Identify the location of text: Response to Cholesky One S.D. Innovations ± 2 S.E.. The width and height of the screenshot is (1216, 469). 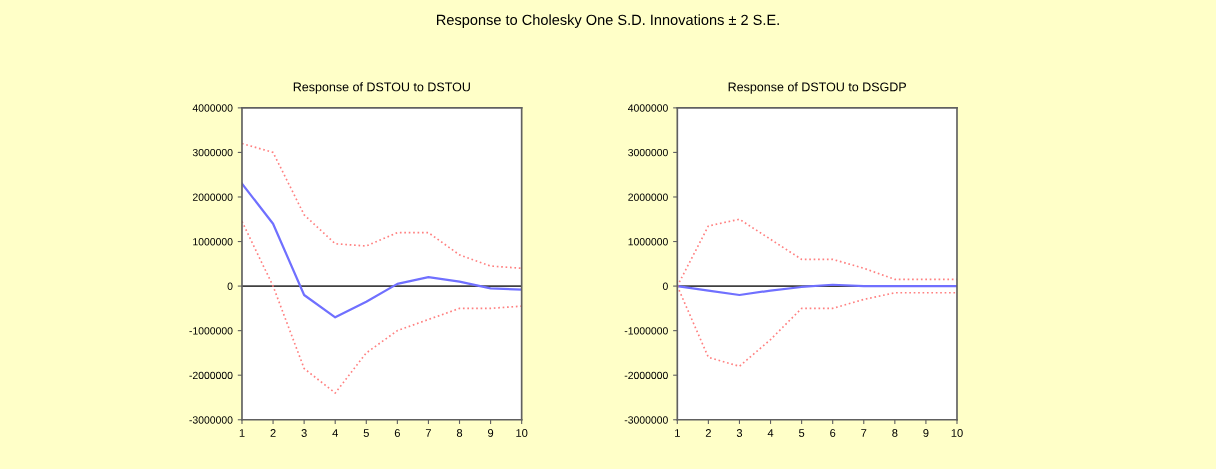
(608, 21).